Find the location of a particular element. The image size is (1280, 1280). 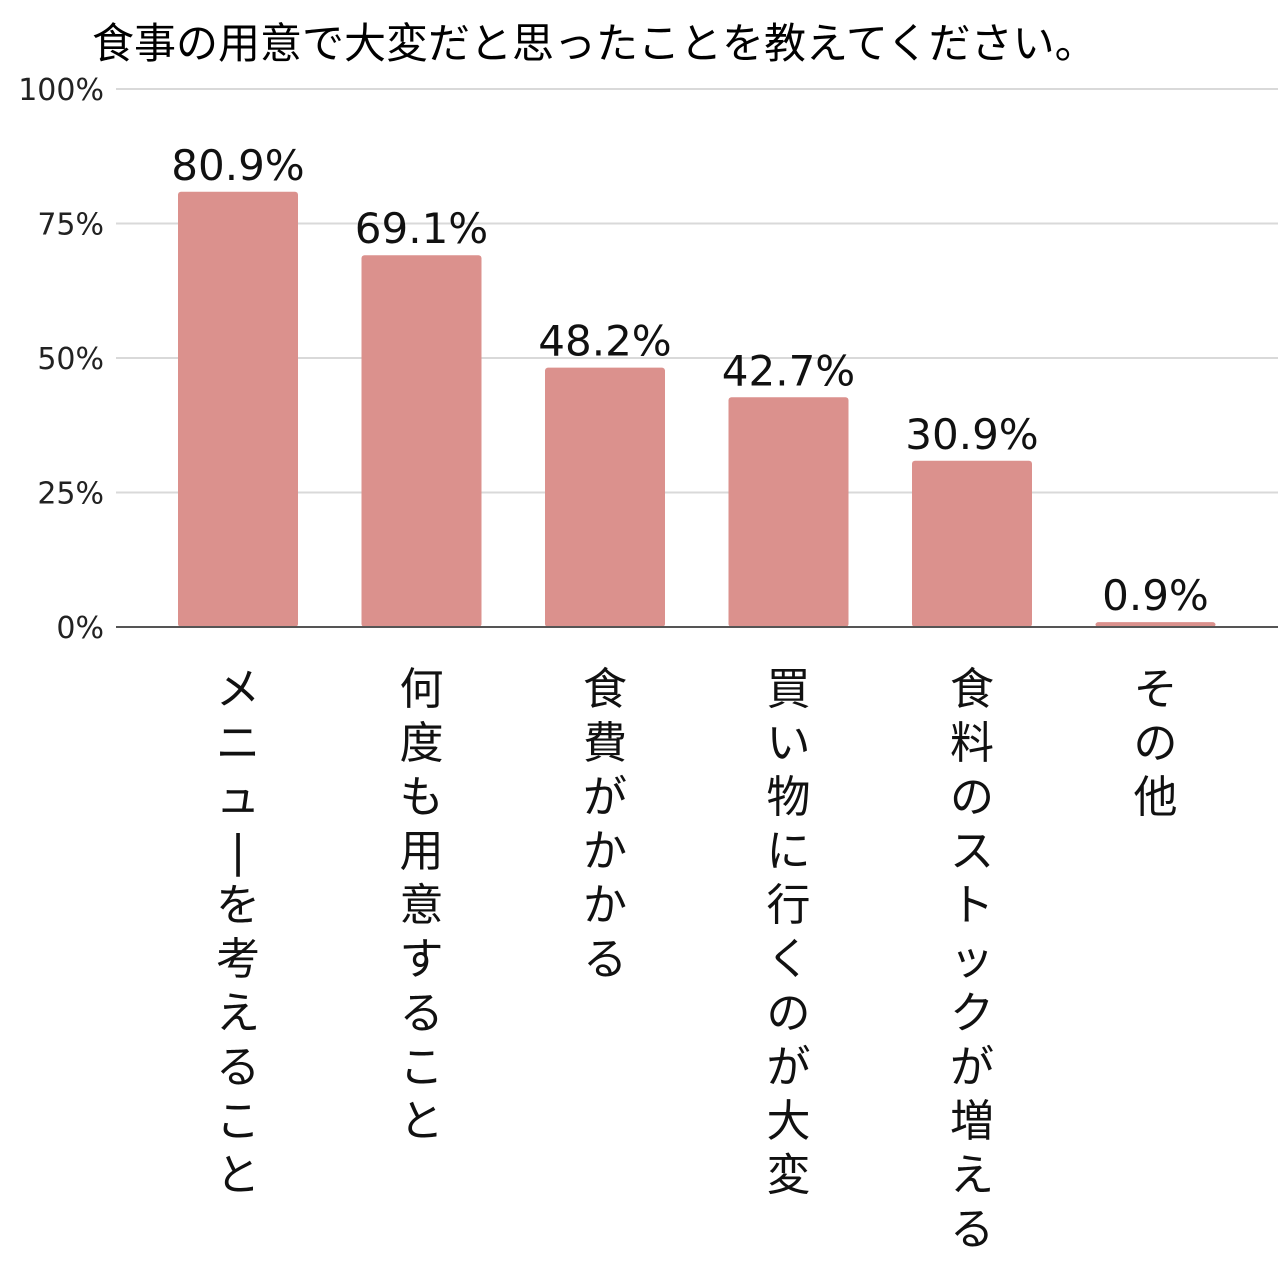

category-label: メニュ|を考えること is located at coordinates (238, 932).